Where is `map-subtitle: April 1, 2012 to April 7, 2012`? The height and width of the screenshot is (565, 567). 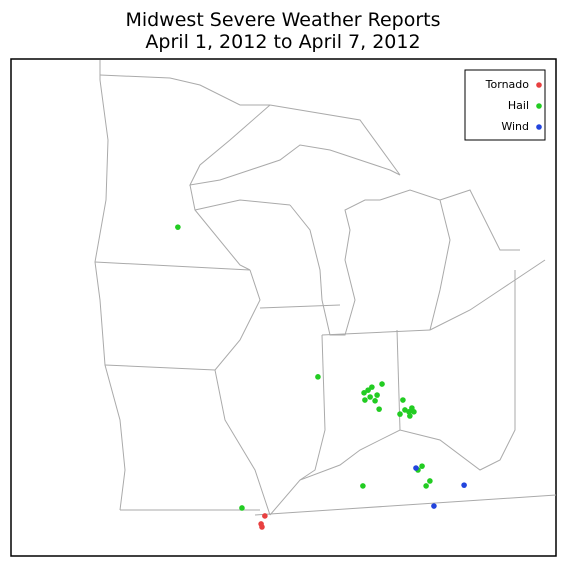
map-subtitle: April 1, 2012 to April 7, 2012 is located at coordinates (282, 42).